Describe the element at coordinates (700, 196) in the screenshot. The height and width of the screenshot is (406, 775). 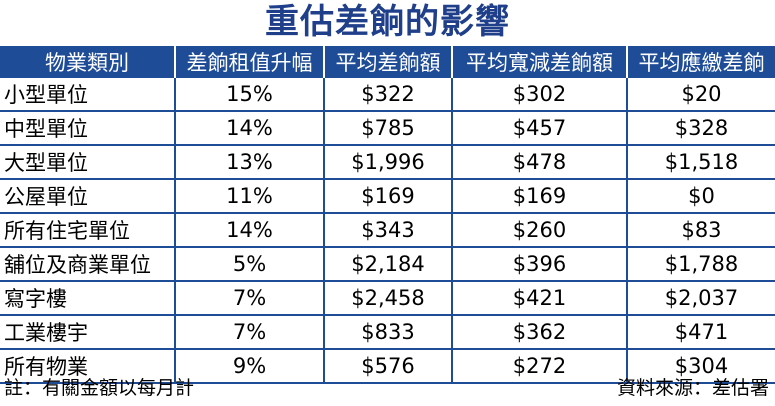
I see `value-cell: $0` at that location.